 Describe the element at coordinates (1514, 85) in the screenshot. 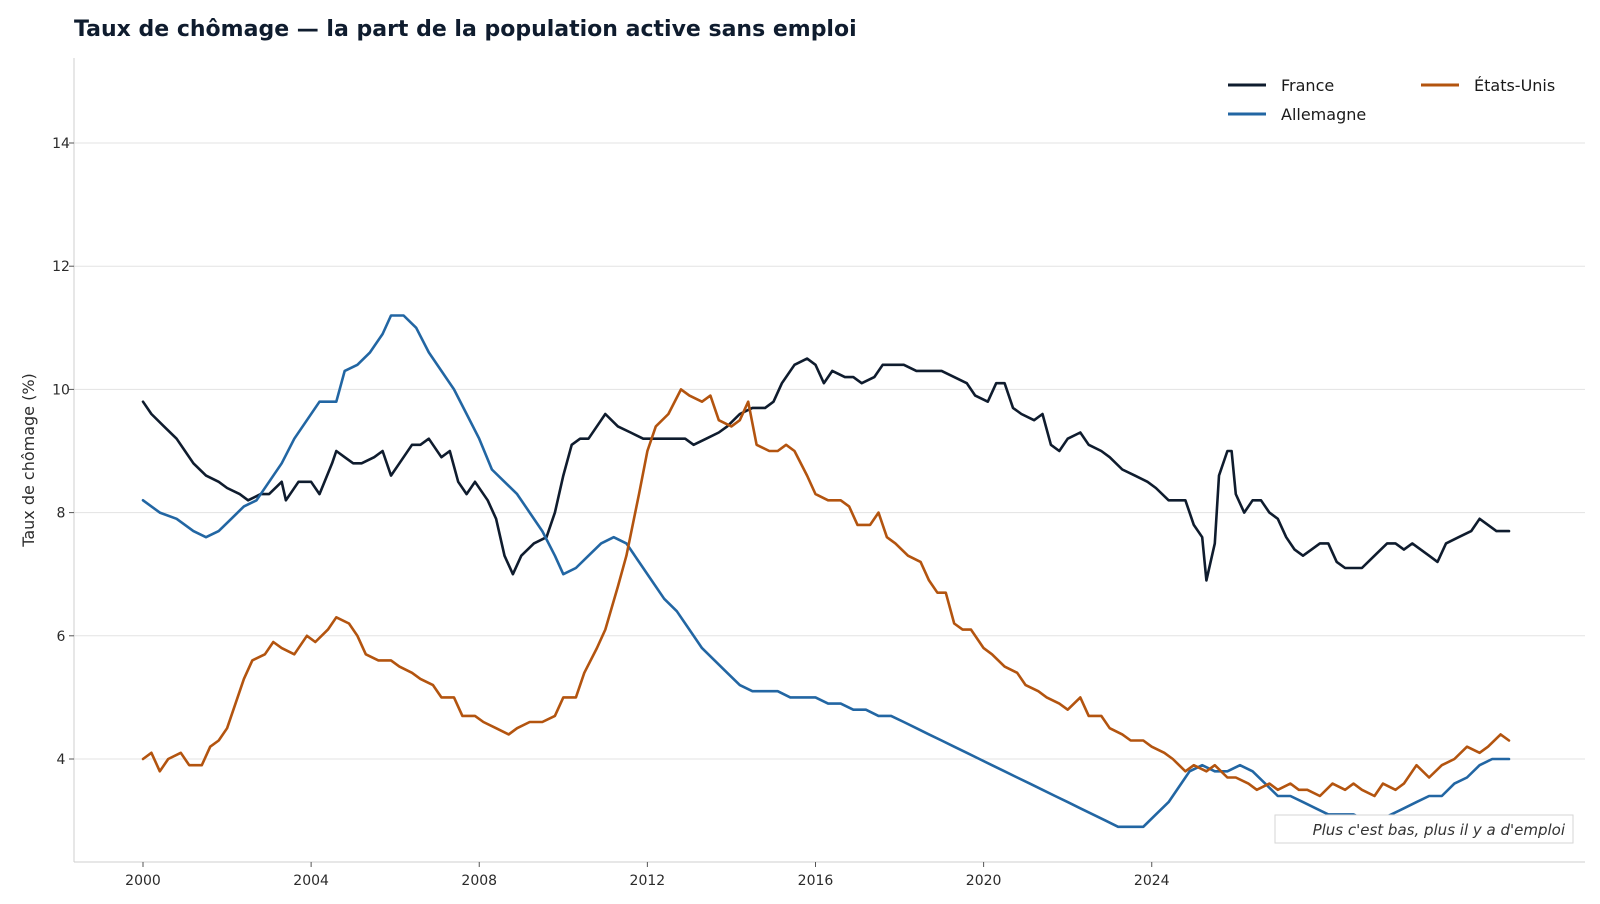

I see `legend-label-3: États-Unis` at that location.